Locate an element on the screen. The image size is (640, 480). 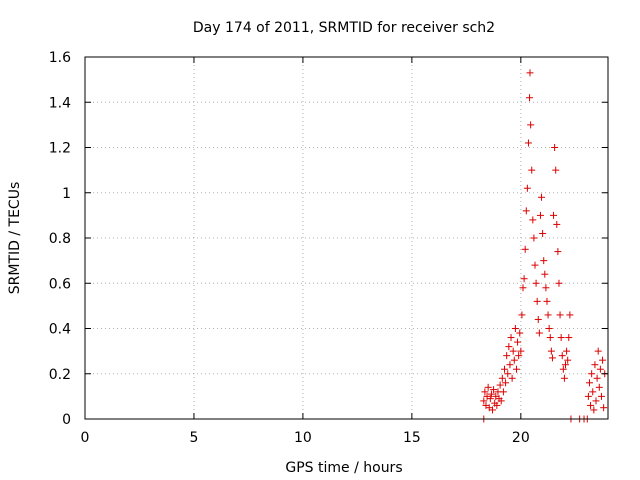
y-tick-label: 0 is located at coordinates (66, 420).